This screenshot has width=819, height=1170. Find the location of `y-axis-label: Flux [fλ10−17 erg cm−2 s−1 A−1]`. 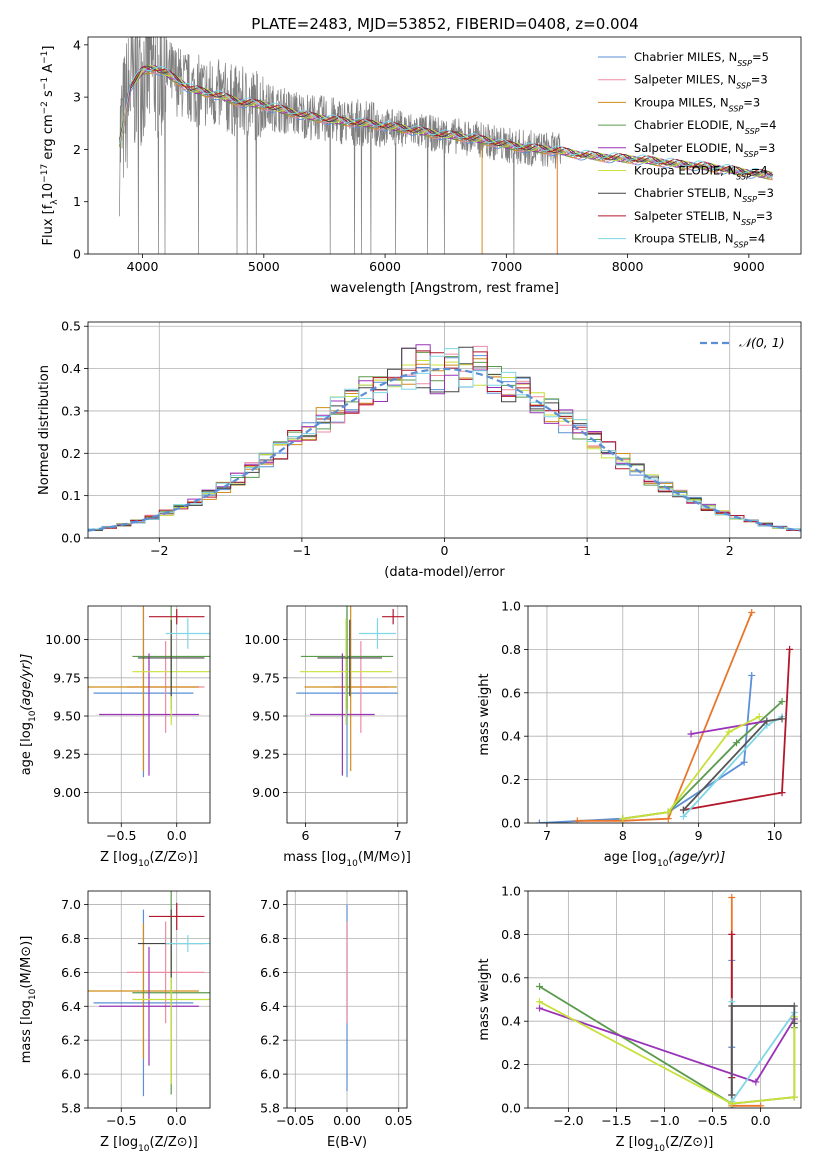

y-axis-label: Flux [fλ10−17 erg cm−2 s−1 A−1] is located at coordinates (50, 146).